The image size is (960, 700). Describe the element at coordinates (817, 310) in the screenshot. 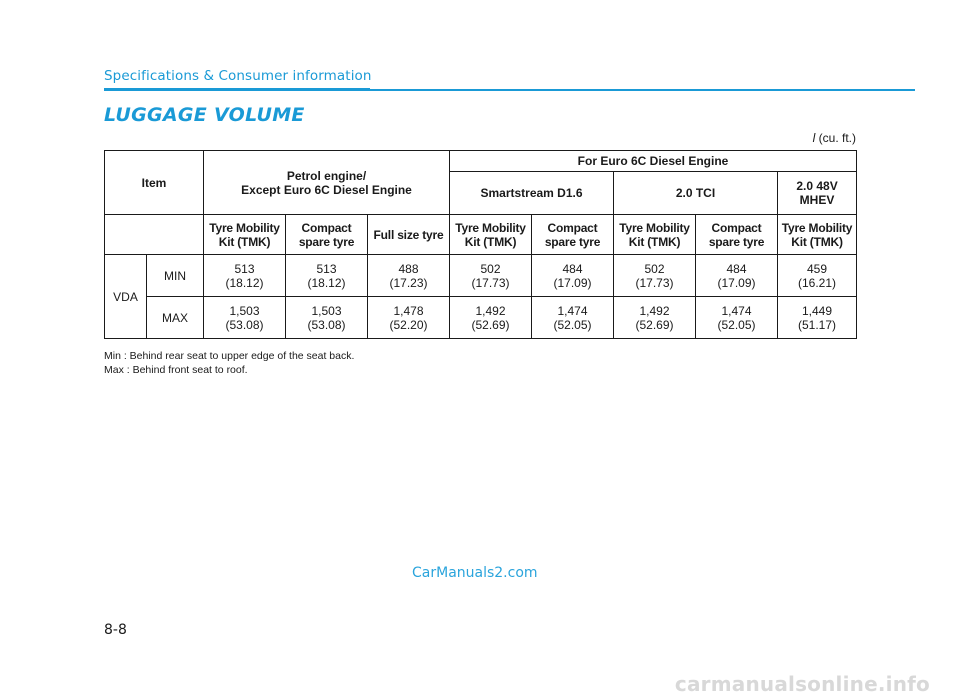

I see `value-litres: 1,449` at that location.